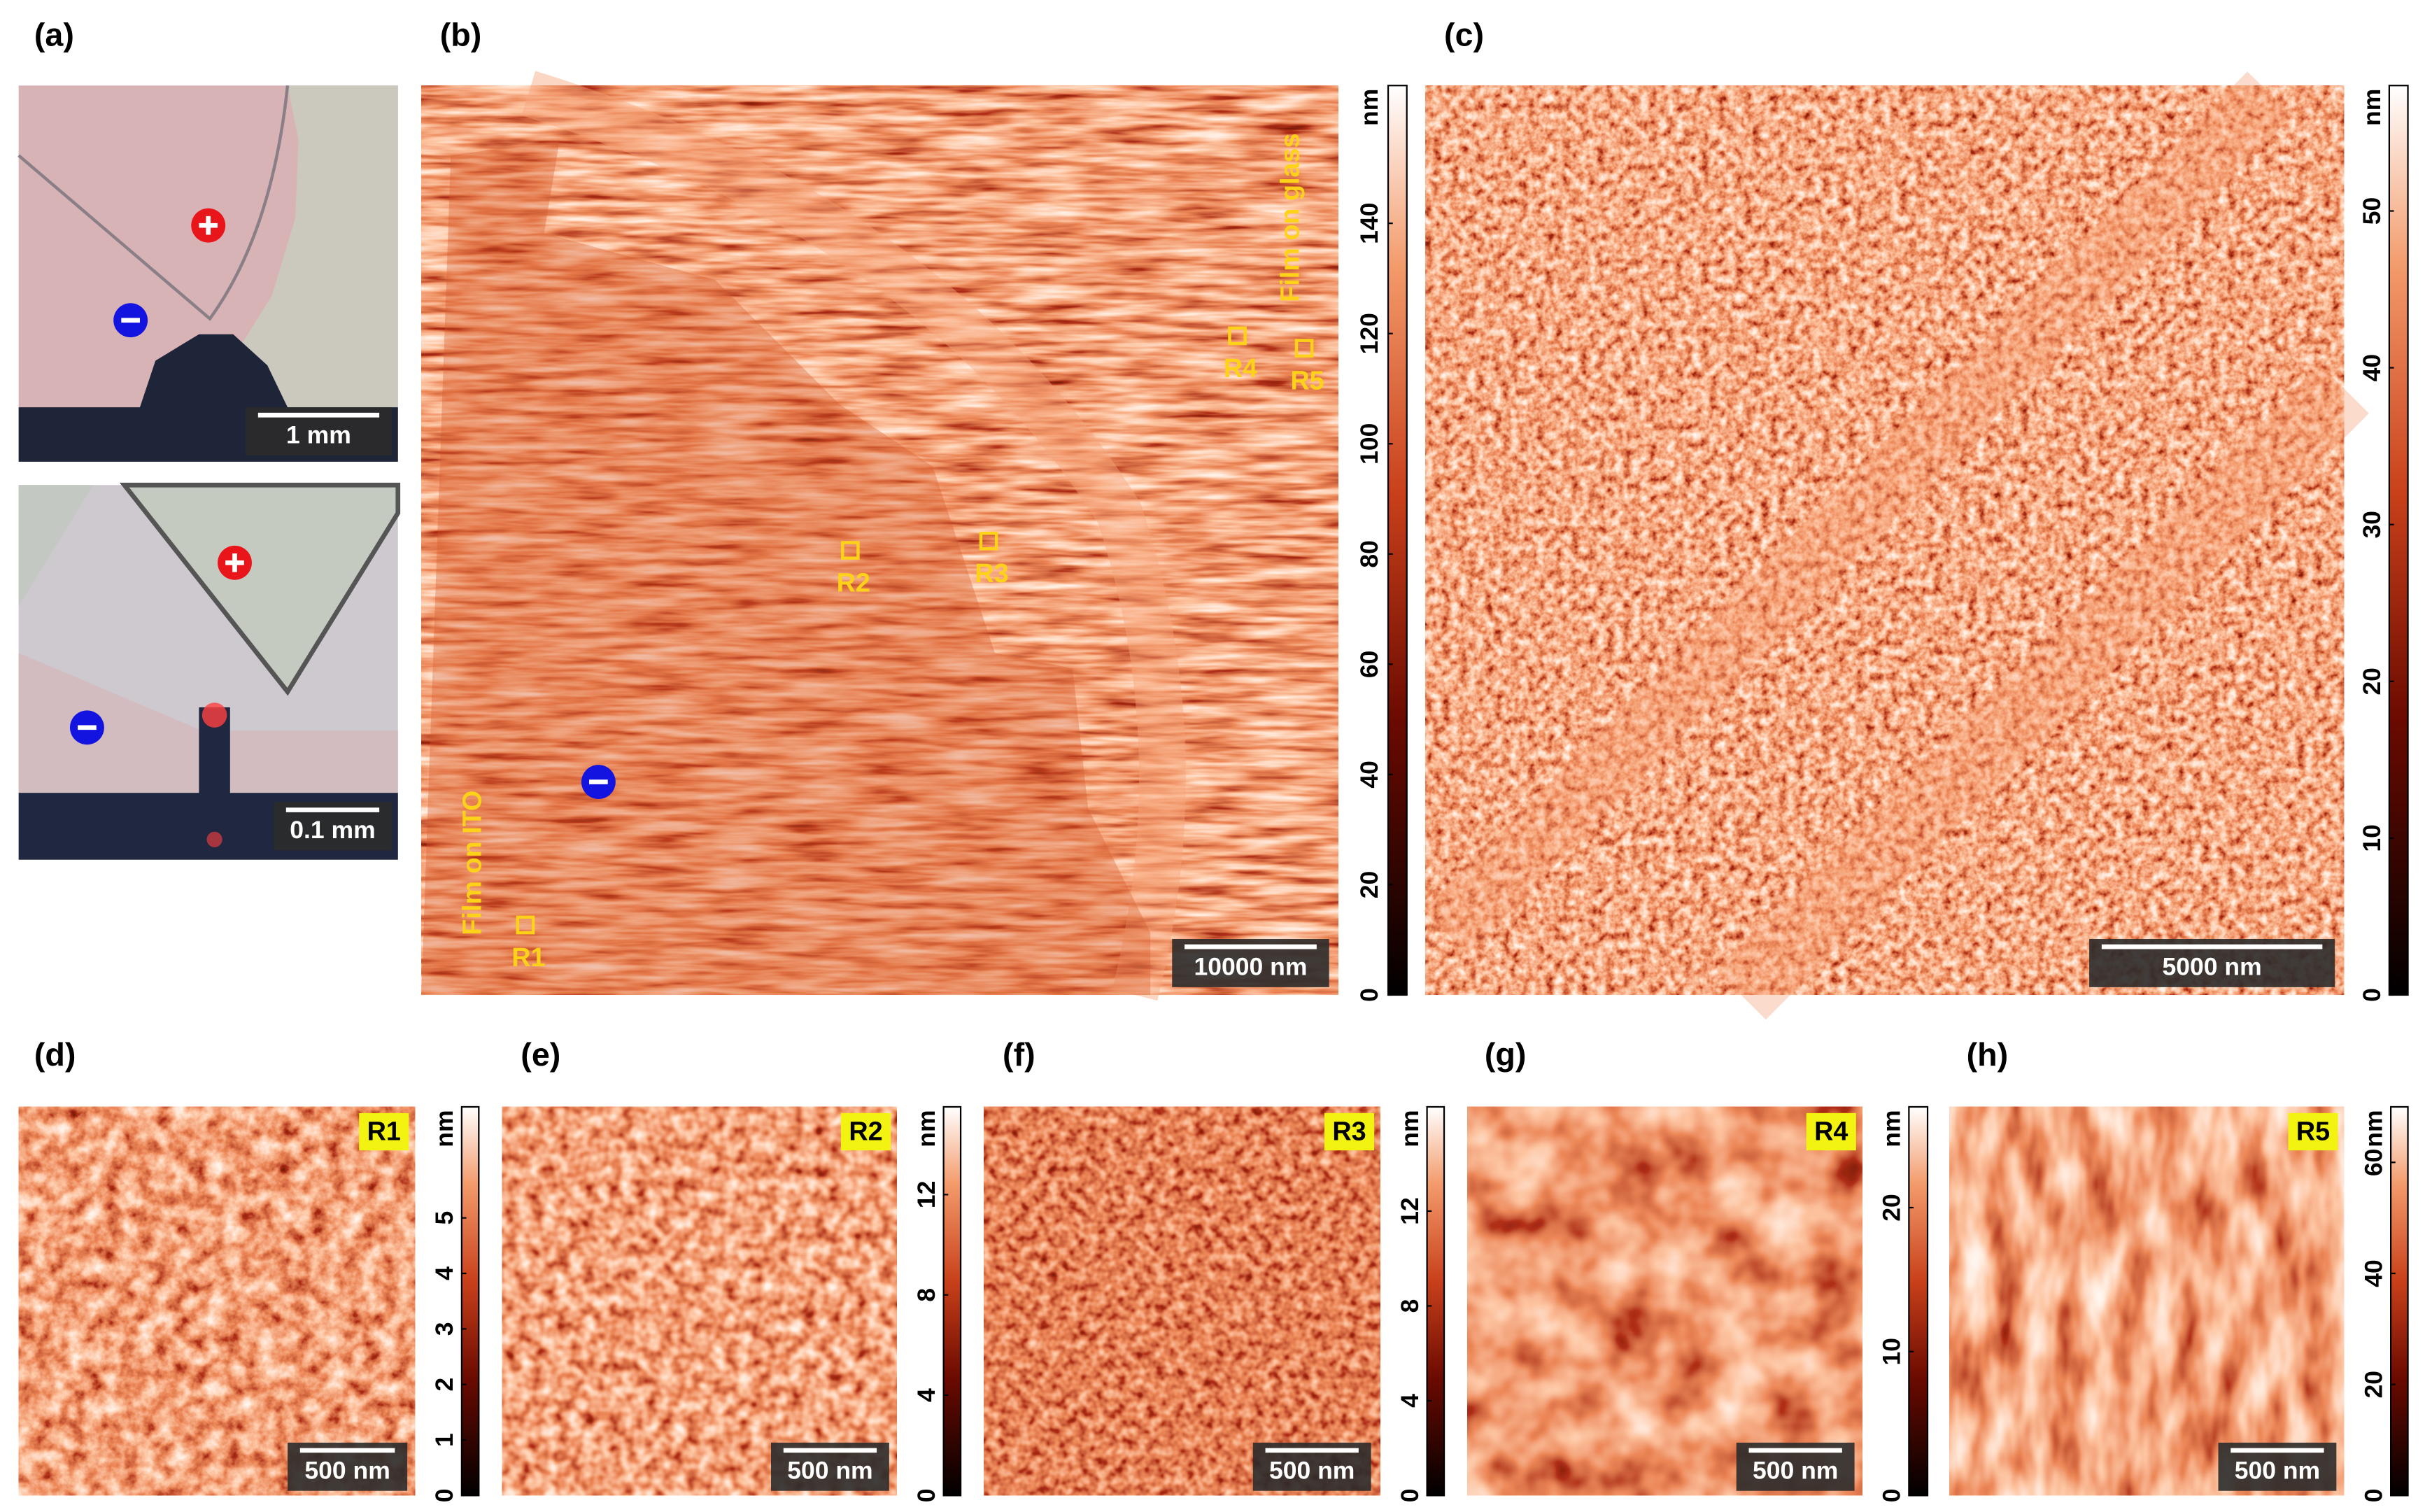 The image size is (2425, 1512). I want to click on region-label: R3, so click(991, 573).